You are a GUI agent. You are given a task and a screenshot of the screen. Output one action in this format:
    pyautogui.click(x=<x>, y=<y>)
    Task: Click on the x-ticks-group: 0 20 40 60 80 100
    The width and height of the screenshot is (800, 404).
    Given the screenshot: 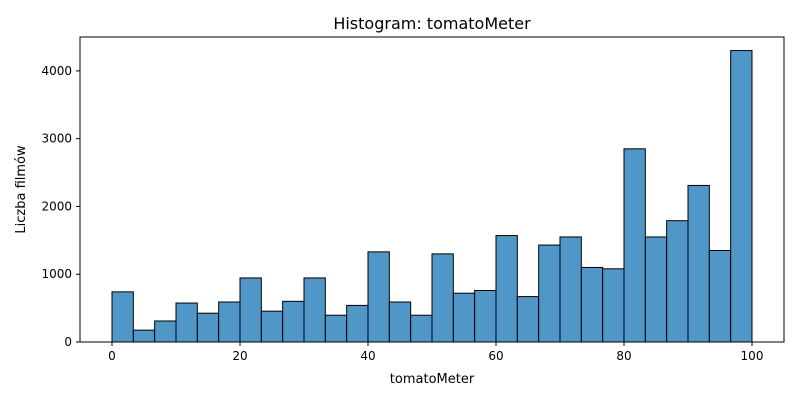 What is the action you would take?
    pyautogui.click(x=435, y=352)
    